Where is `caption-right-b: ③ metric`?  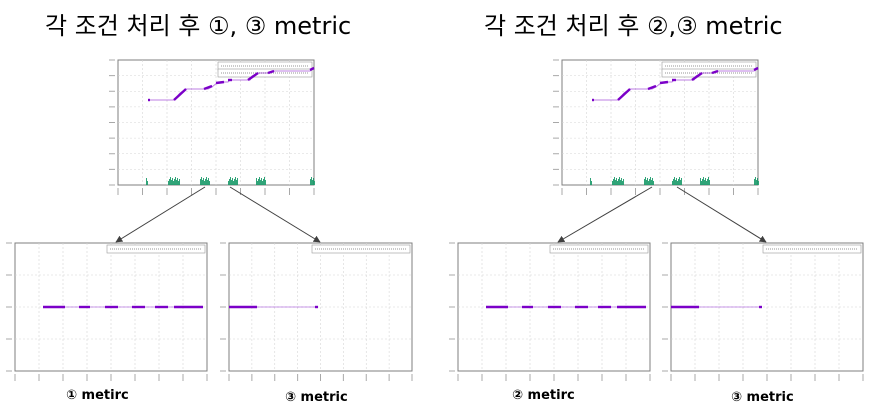 caption-right-b: ③ metric is located at coordinates (762, 397).